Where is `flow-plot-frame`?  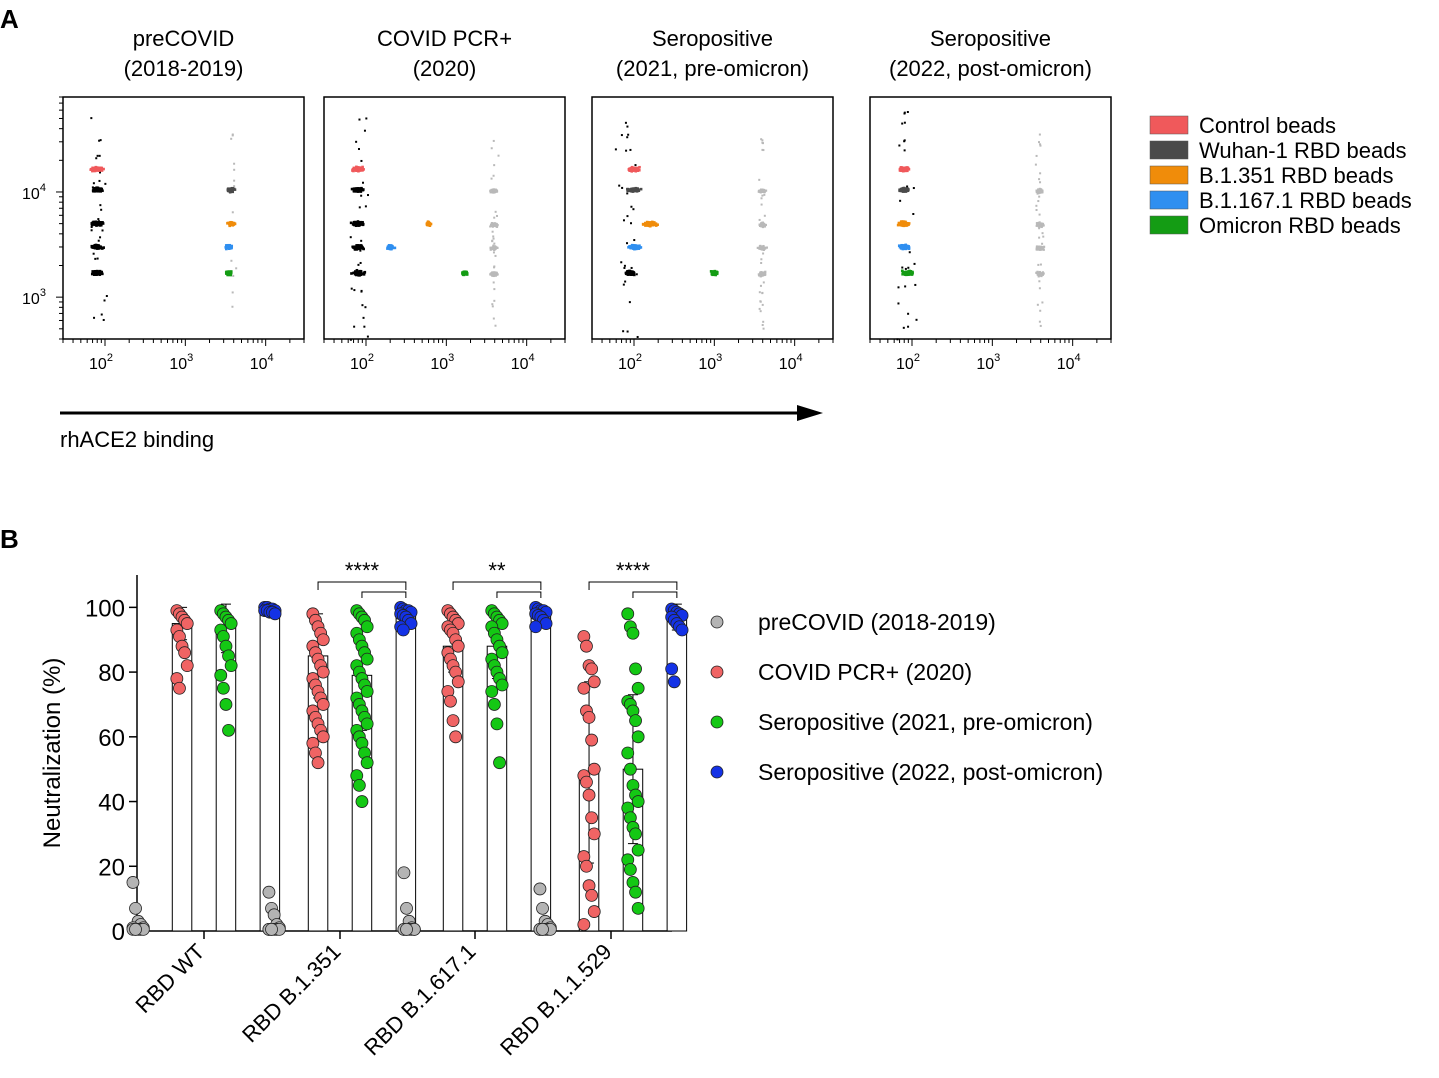 flow-plot-frame is located at coordinates (444, 218).